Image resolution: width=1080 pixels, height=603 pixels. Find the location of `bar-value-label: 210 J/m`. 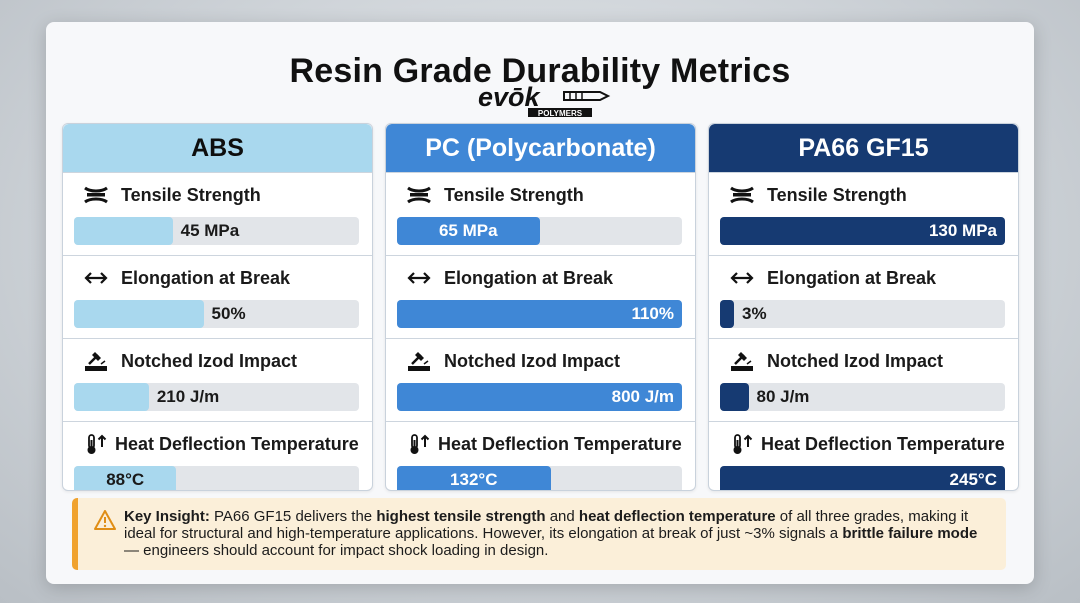

bar-value-label: 210 J/m is located at coordinates (188, 396).